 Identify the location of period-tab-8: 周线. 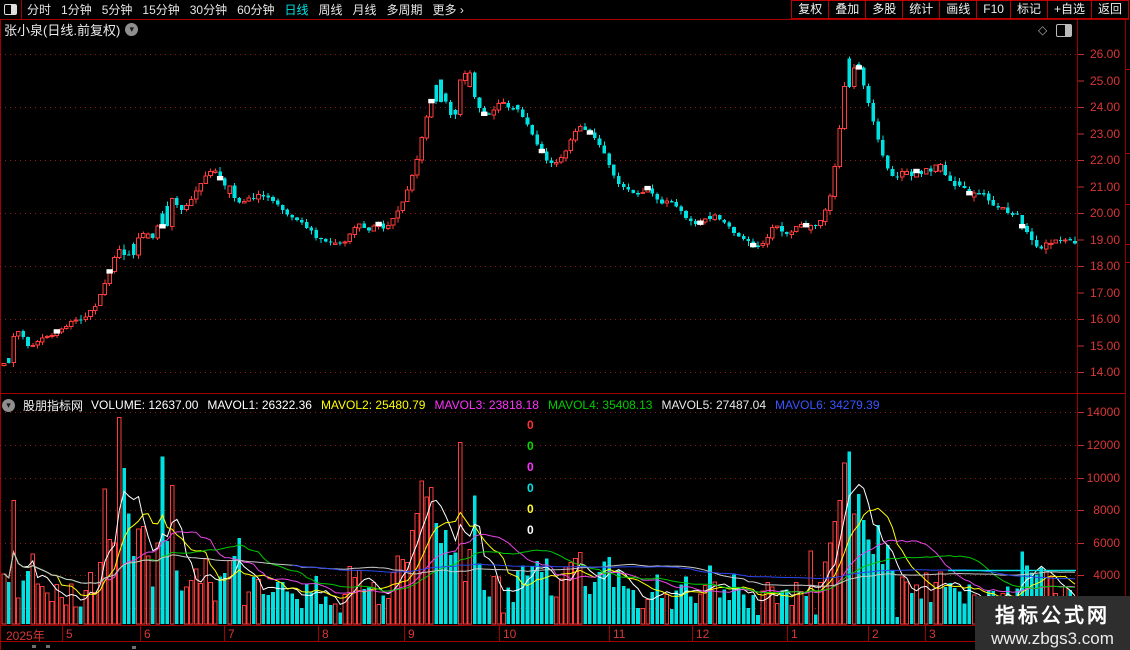
(330, 10).